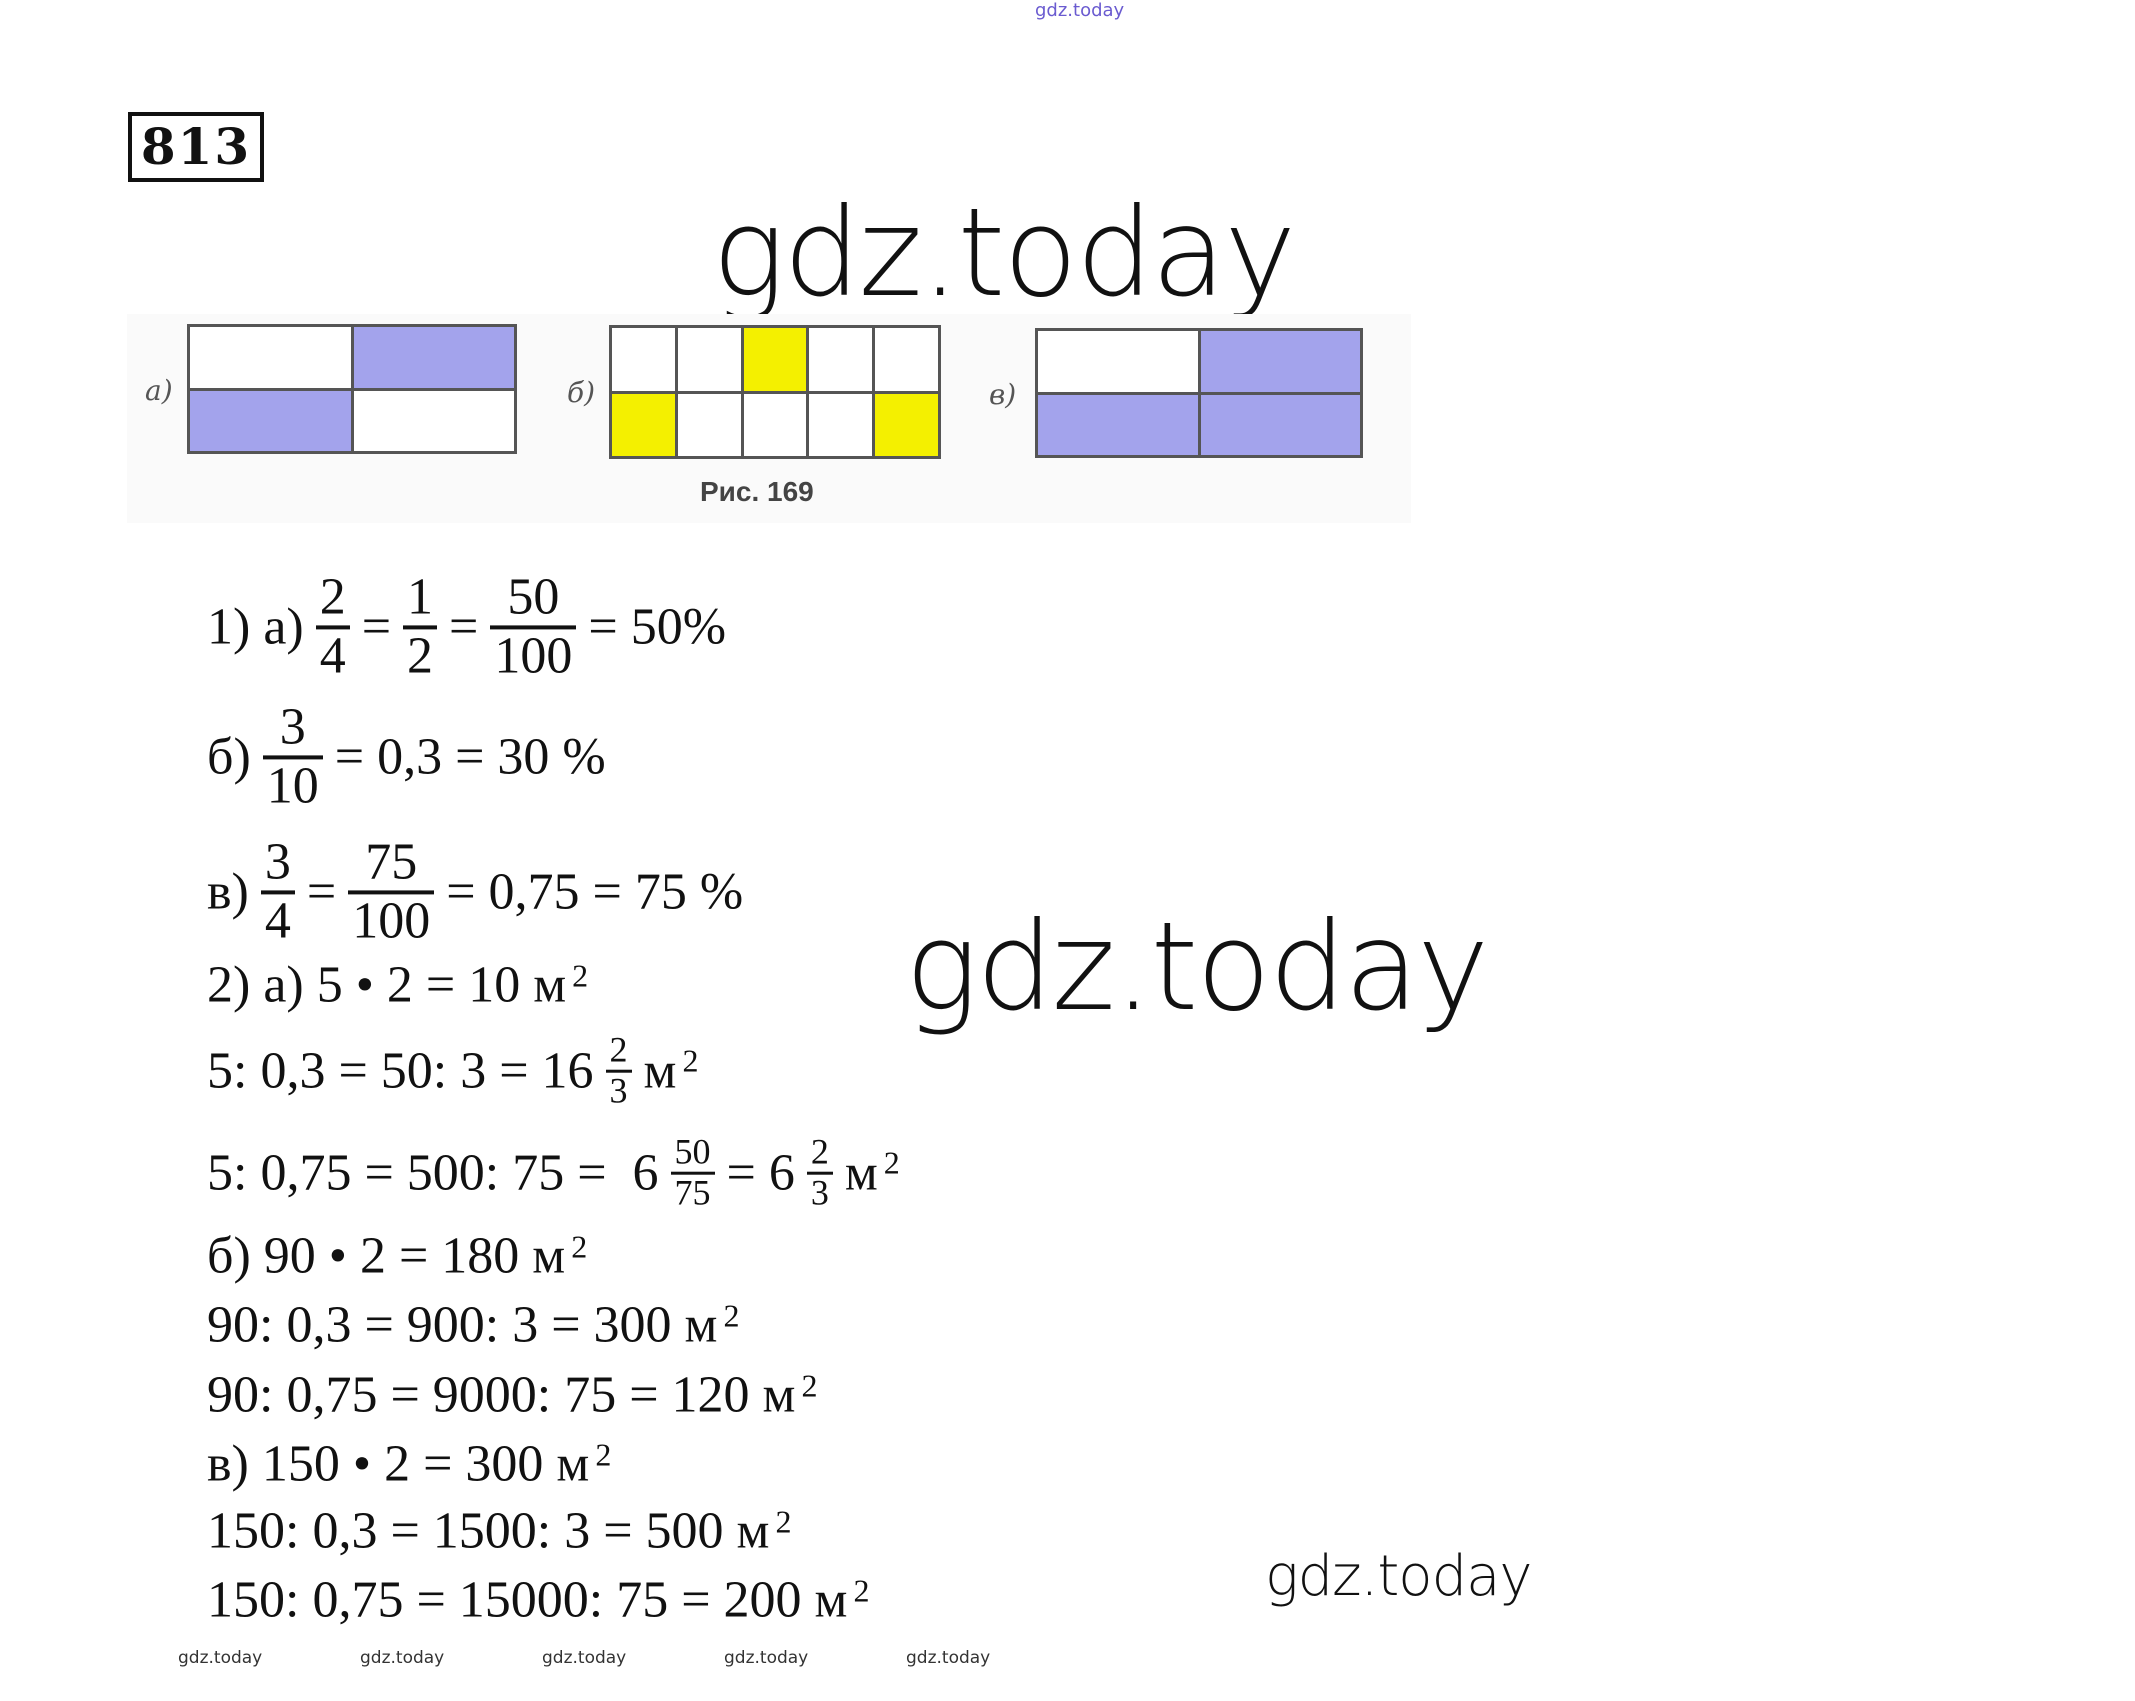 The image size is (2135, 1701). What do you see at coordinates (581, 392) in the screenshot?
I see `panel-label-b: б)` at bounding box center [581, 392].